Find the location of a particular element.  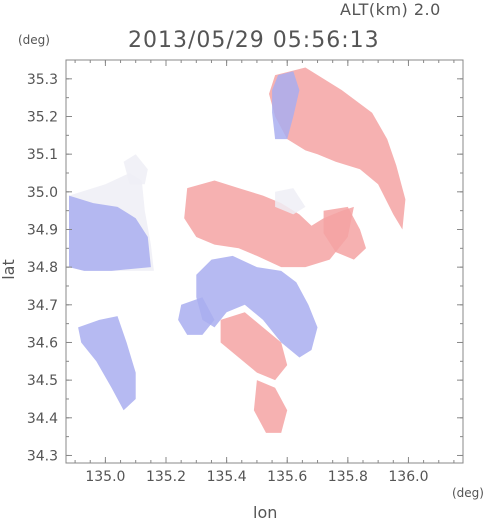

y-tick-label: 34.6 is located at coordinates (42, 343).